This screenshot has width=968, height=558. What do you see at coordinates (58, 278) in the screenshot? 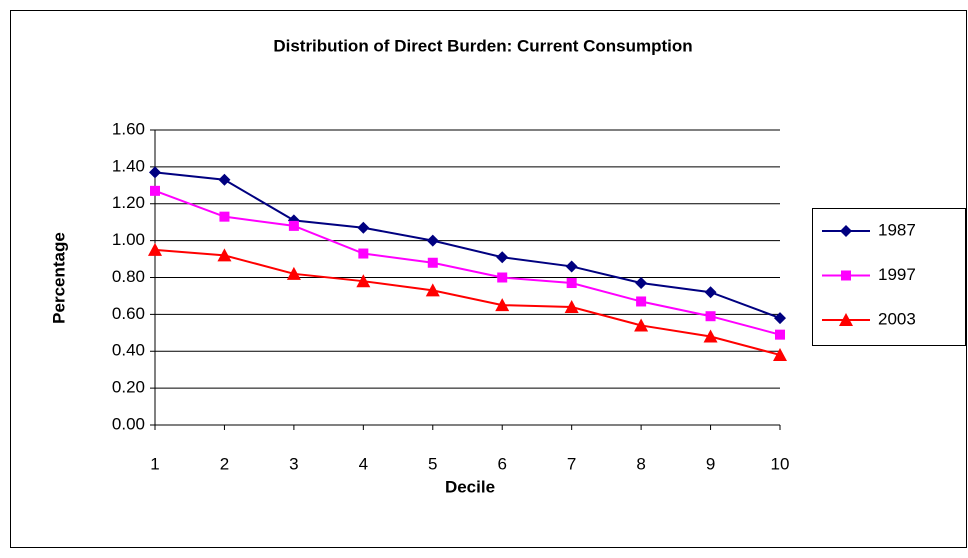
I see `y-axis-label: Percentage` at bounding box center [58, 278].